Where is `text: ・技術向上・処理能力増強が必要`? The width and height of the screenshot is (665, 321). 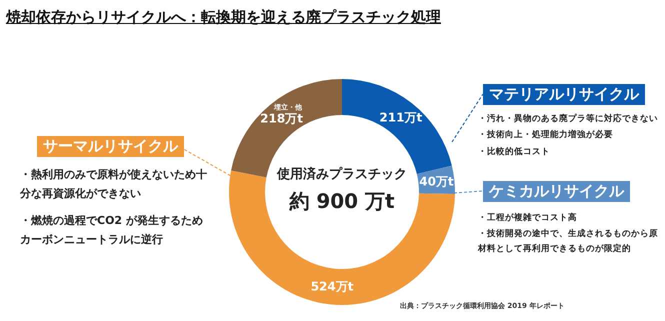 text: ・技術向上・処理能力増強が必要 is located at coordinates (545, 135).